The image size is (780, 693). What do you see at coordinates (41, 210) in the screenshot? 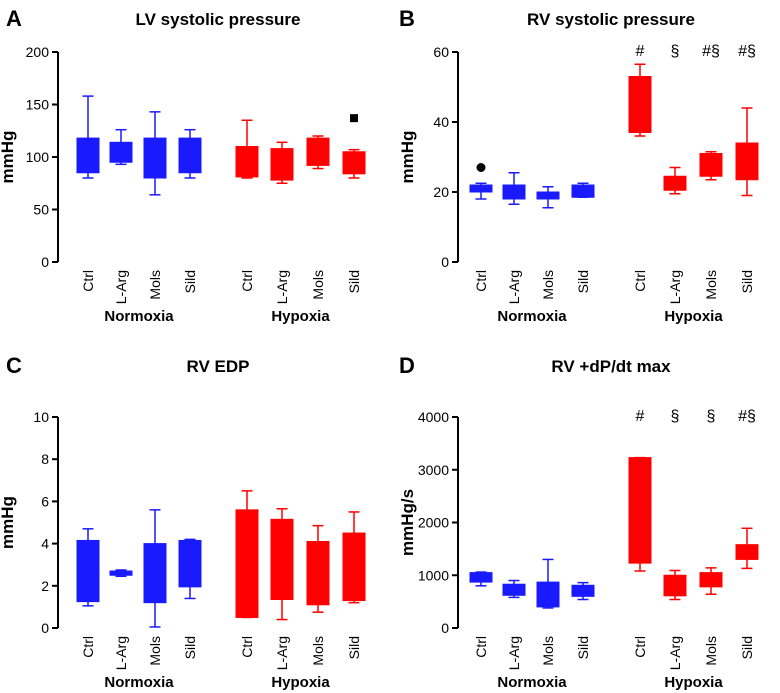
I see `y-tick-label: 50` at bounding box center [41, 210].